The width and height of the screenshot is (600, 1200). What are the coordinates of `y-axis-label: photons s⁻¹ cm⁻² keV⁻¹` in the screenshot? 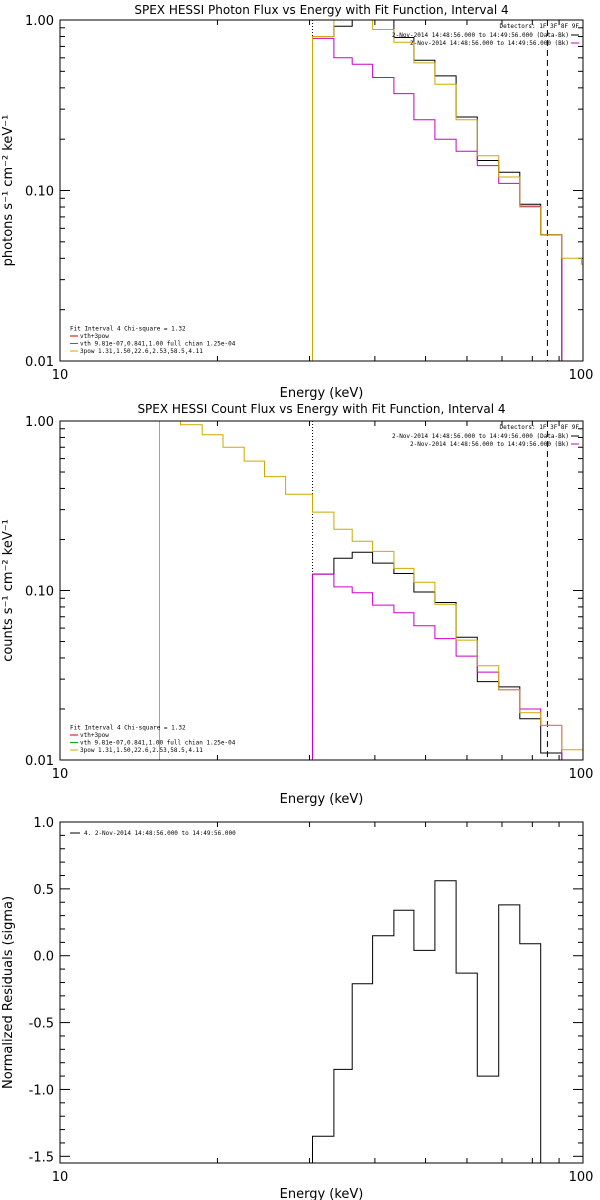 It's located at (8, 191).